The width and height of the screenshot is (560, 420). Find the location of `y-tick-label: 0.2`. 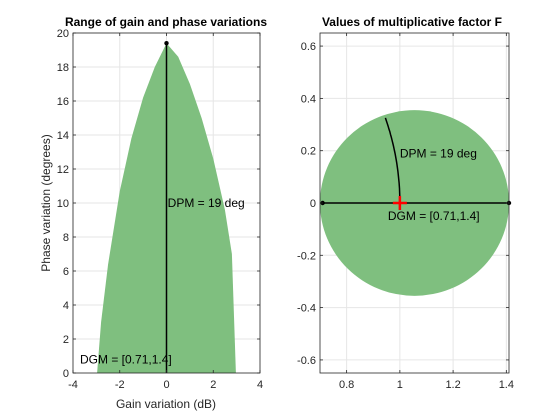

y-tick-label: 0.2 is located at coordinates (308, 152).